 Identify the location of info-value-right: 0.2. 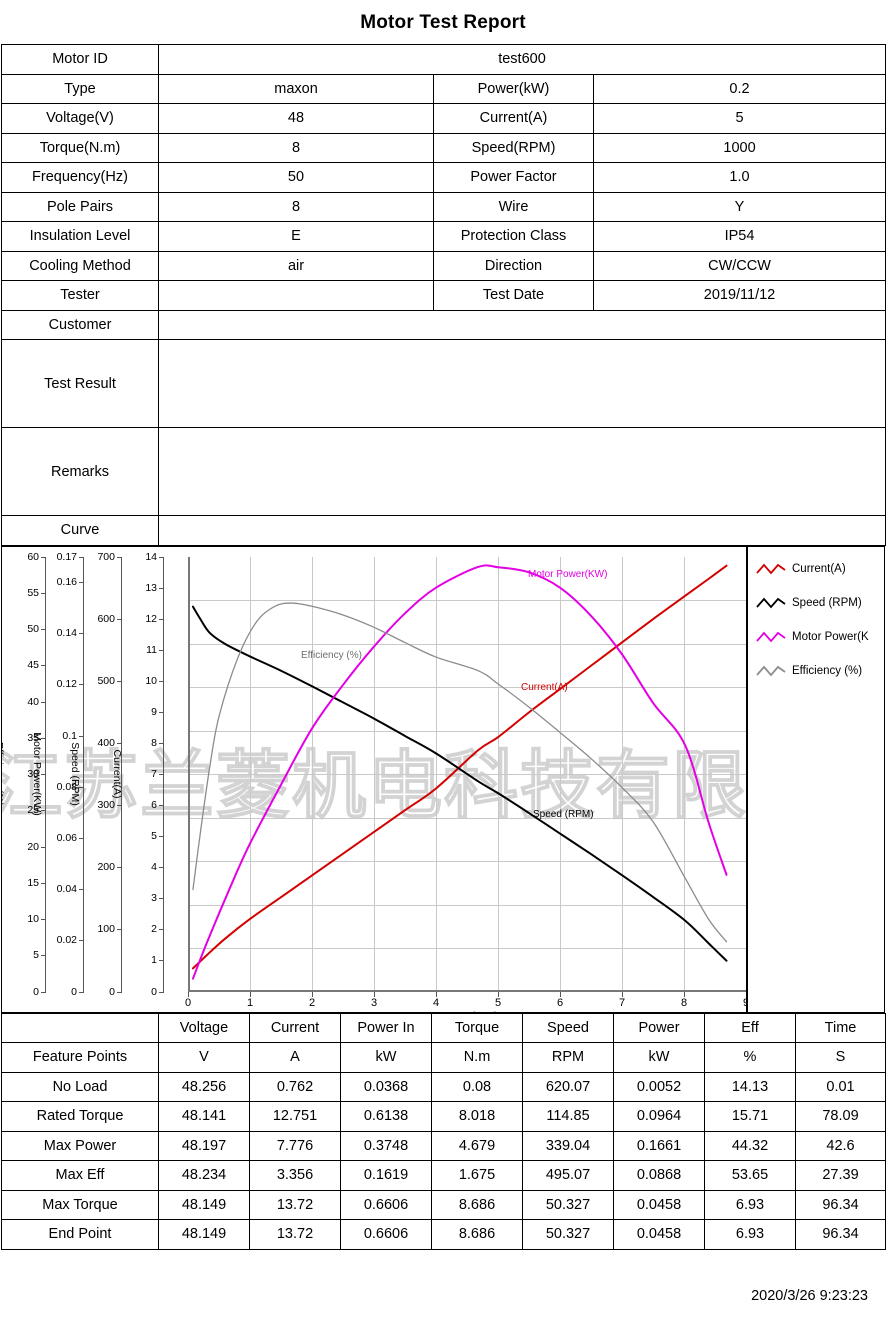
(739, 88).